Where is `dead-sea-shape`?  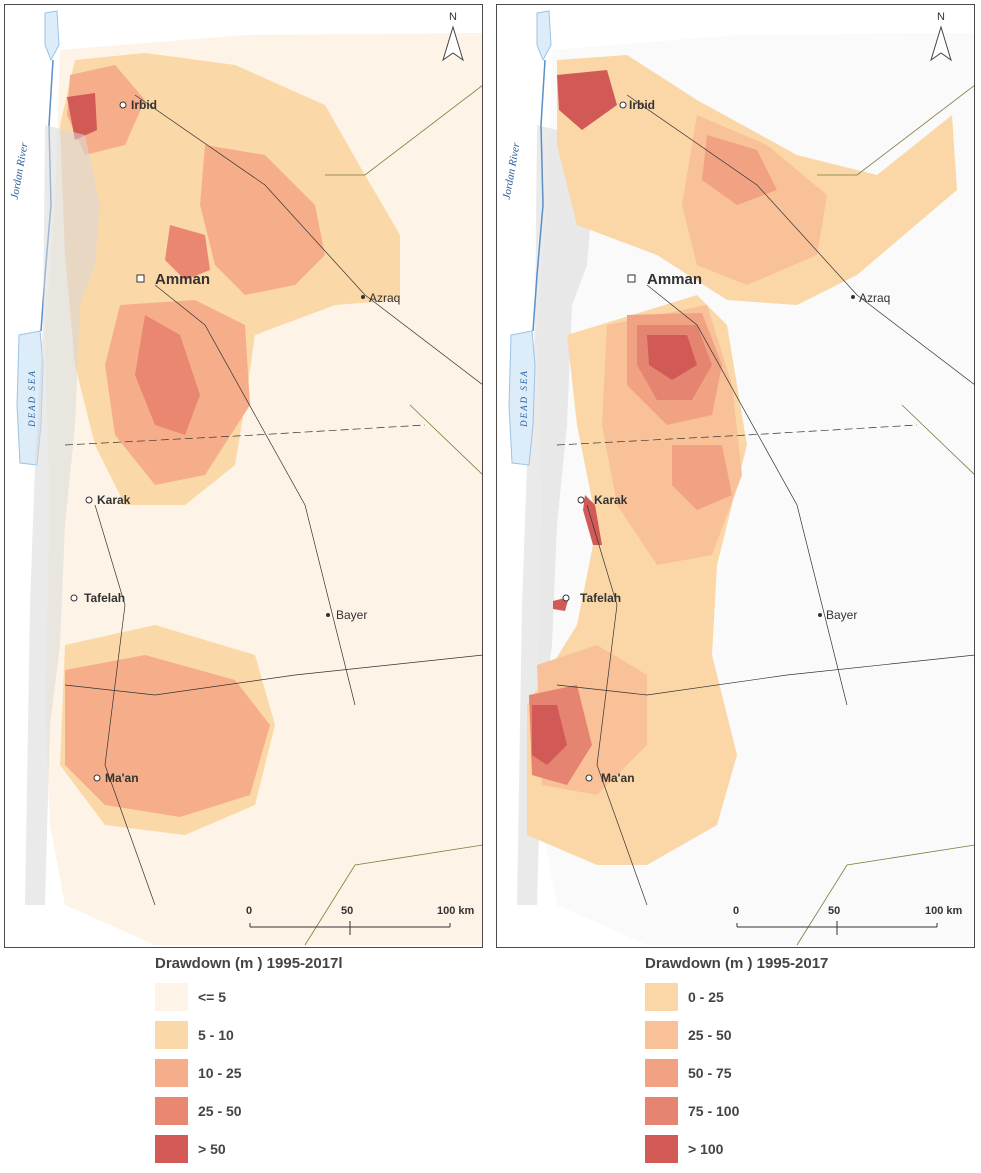
dead-sea-shape is located at coordinates (522, 398).